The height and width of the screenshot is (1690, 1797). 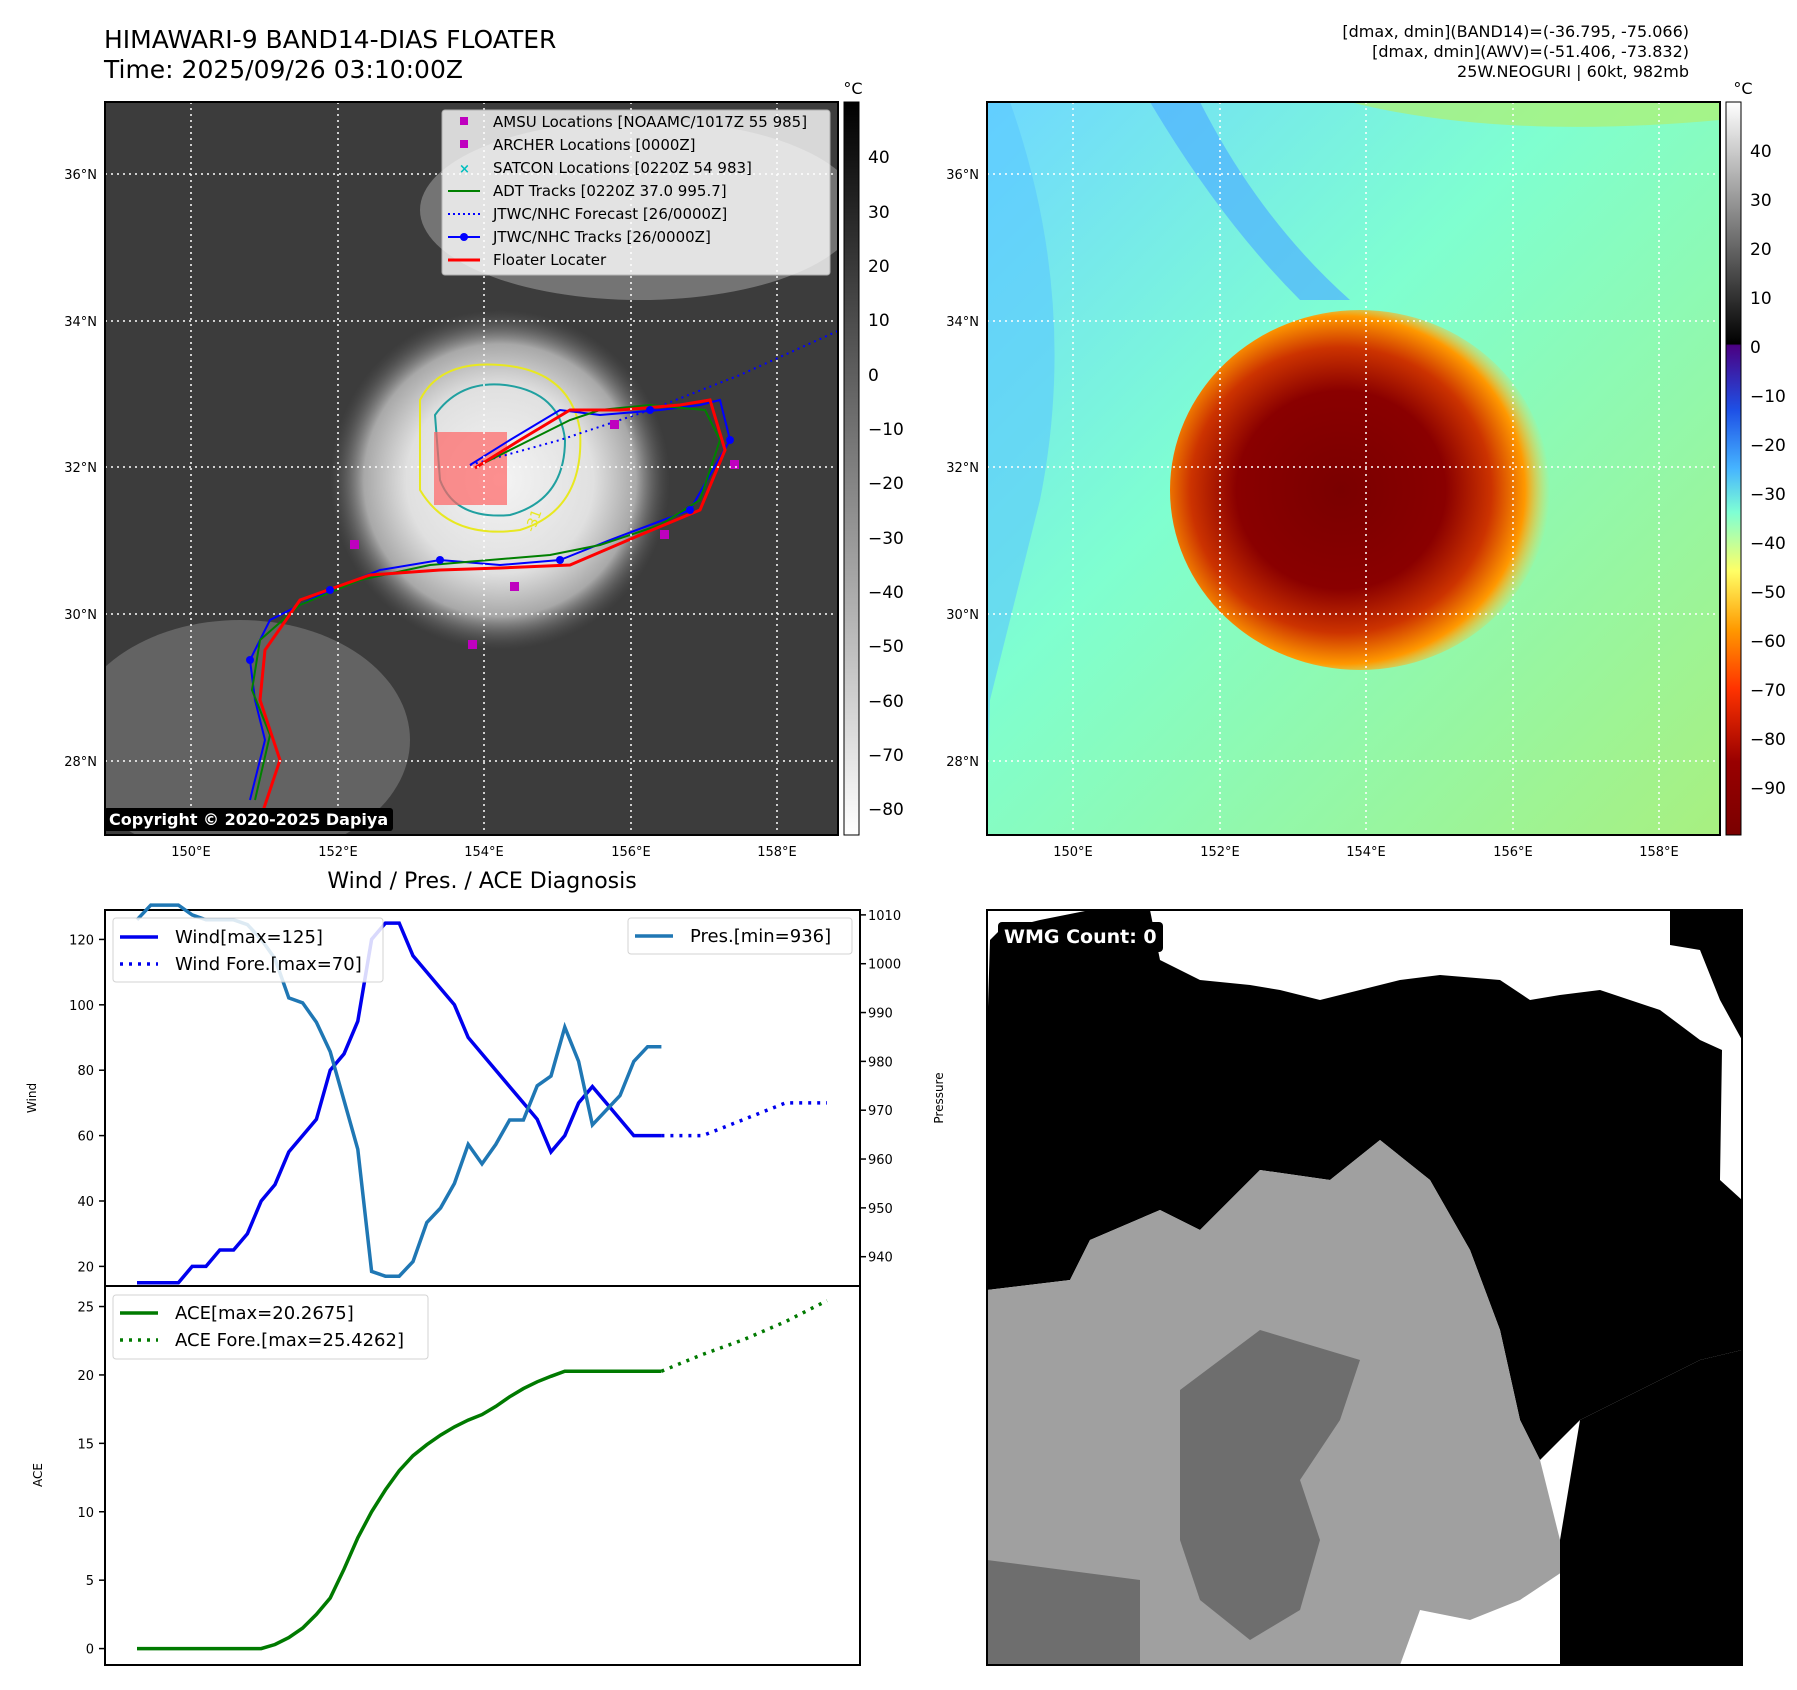 I want to click on contour-teal, so click(x=500, y=450).